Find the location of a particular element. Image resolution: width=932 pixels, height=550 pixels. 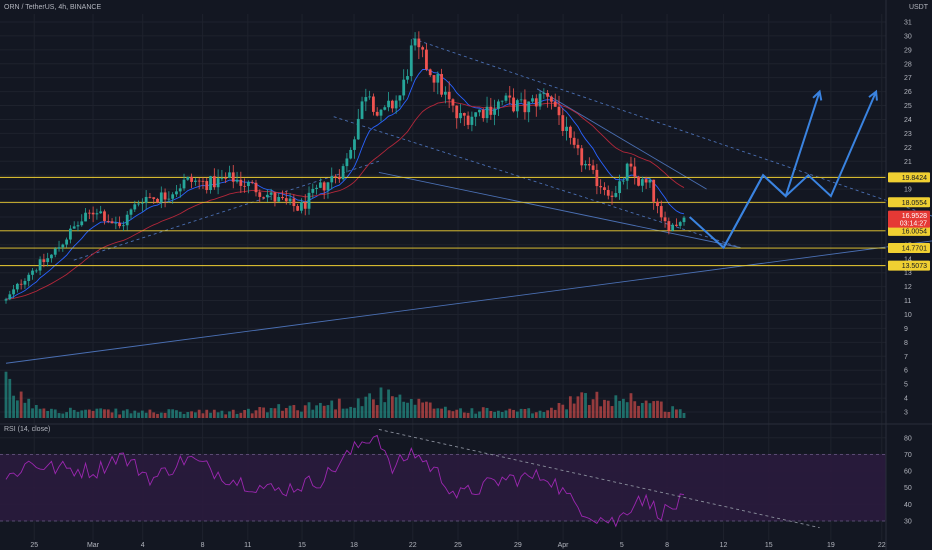

time-tick-label: 11 is located at coordinates (247, 545).